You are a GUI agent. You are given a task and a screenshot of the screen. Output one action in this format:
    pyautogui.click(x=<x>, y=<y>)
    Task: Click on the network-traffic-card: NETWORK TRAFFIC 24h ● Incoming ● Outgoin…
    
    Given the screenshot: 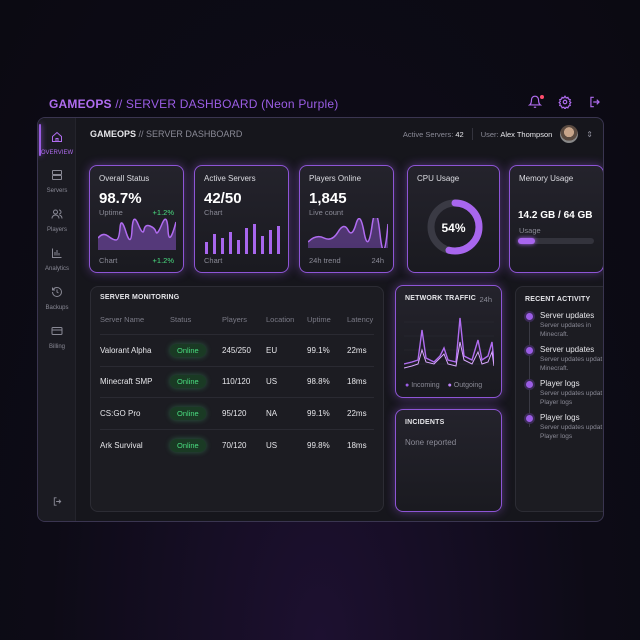 What is the action you would take?
    pyautogui.click(x=448, y=341)
    